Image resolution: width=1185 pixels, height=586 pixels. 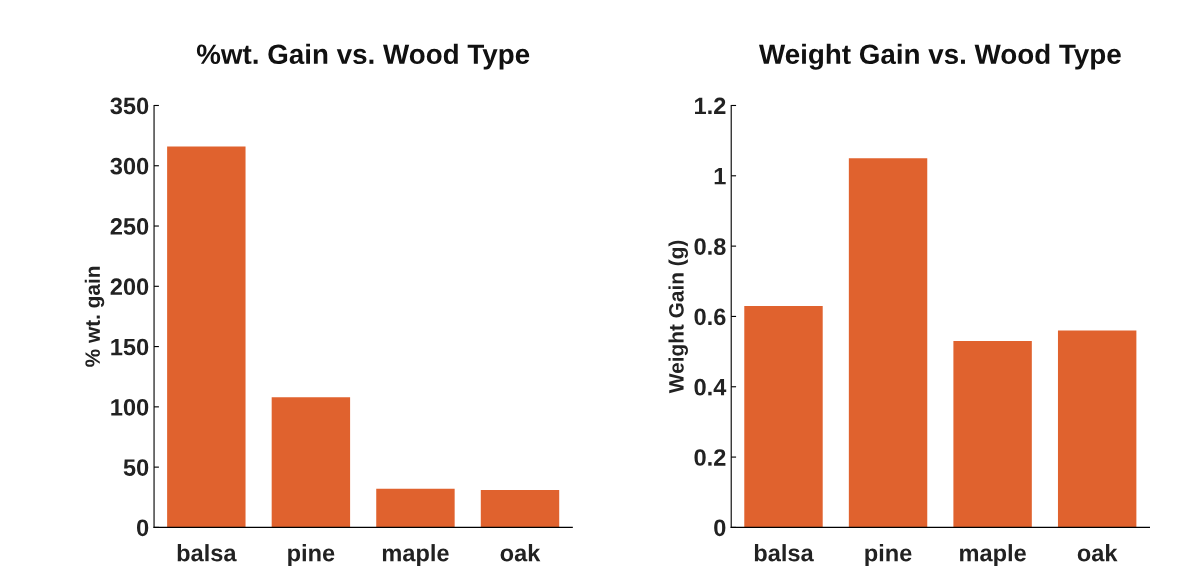 I want to click on y-tick-label: 0.4, so click(x=710, y=387).